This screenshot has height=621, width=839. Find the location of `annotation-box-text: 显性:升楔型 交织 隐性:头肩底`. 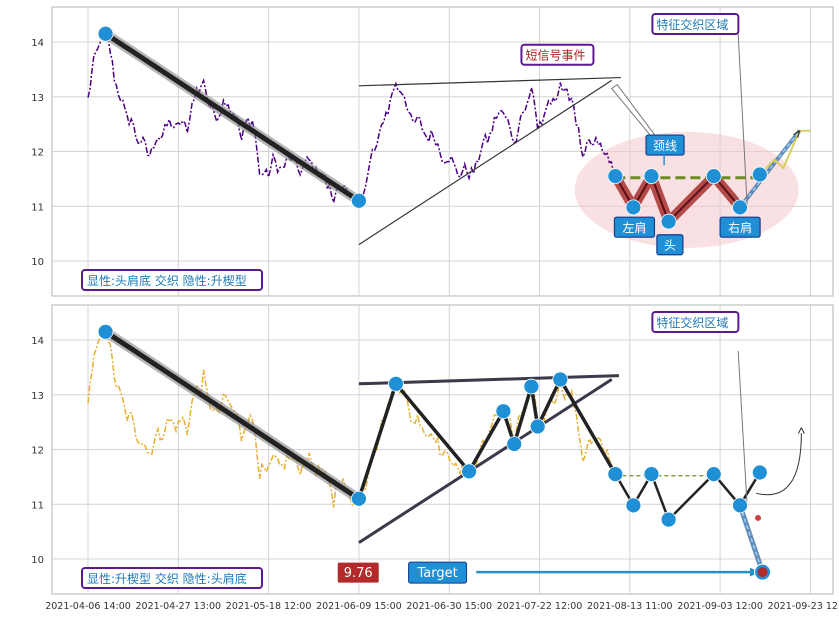

annotation-box-text: 显性:升楔型 交织 隐性:头肩底 is located at coordinates (167, 578).